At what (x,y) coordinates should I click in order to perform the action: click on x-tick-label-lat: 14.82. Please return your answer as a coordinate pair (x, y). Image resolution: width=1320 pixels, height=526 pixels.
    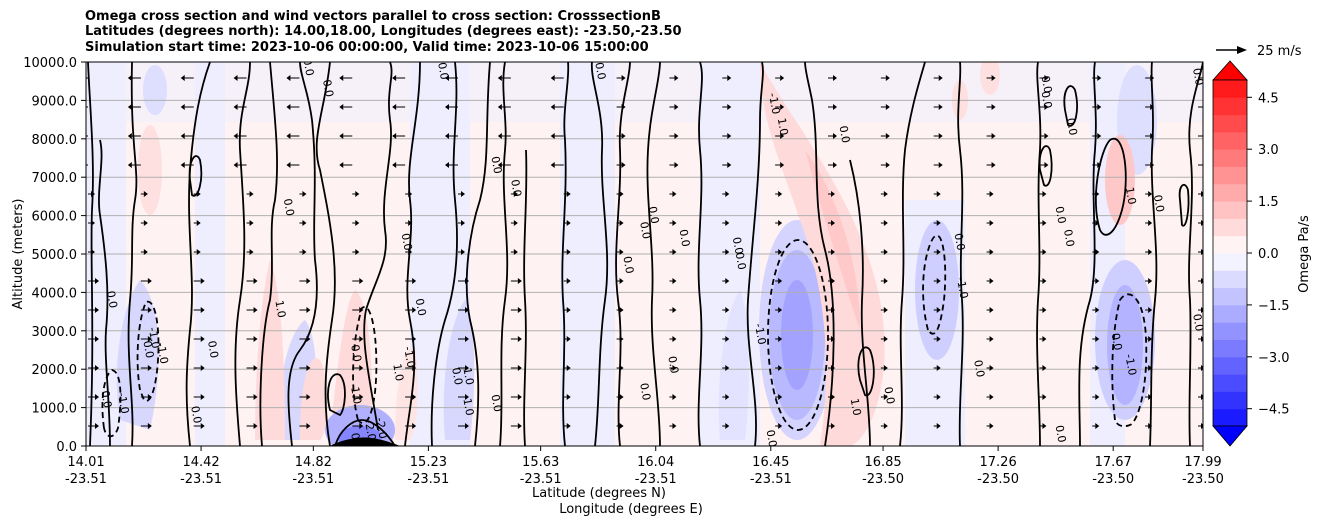
    Looking at the image, I should click on (313, 462).